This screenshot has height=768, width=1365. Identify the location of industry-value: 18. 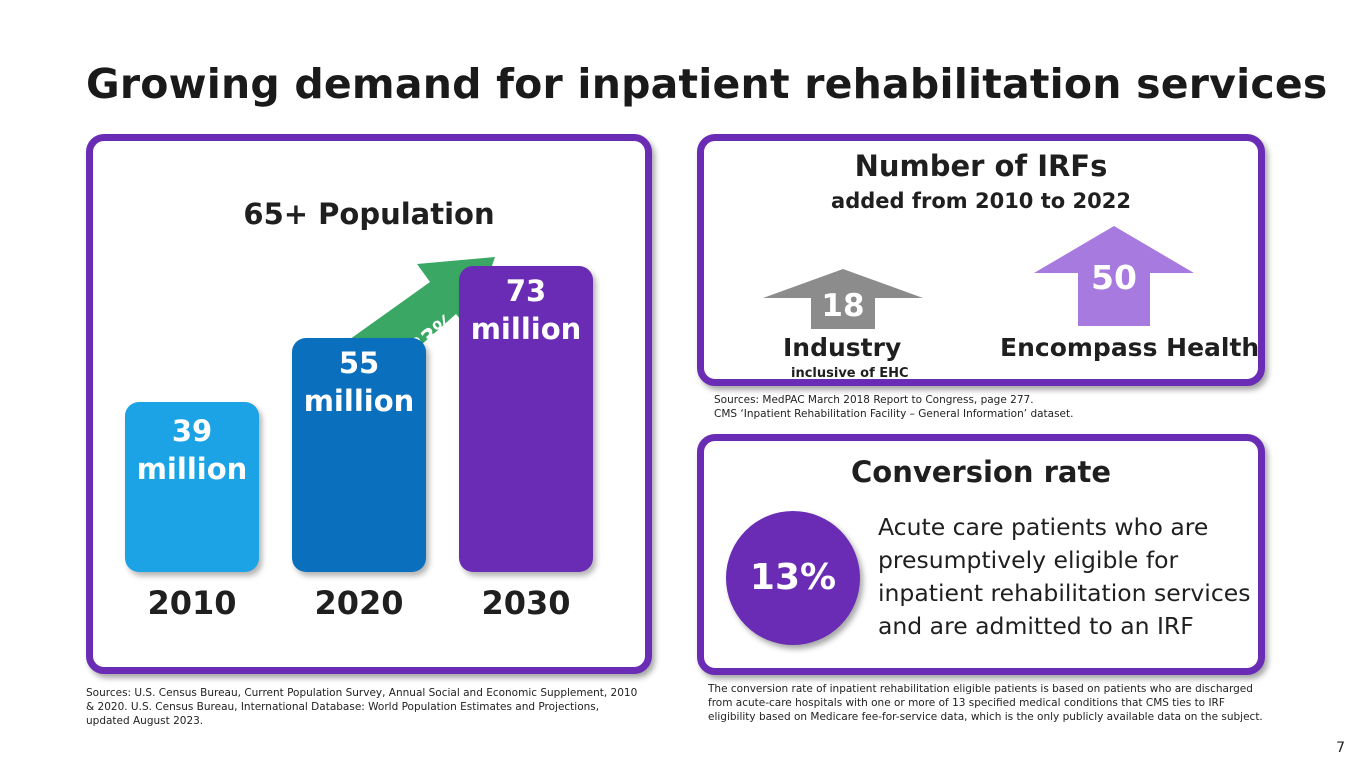
(843, 306).